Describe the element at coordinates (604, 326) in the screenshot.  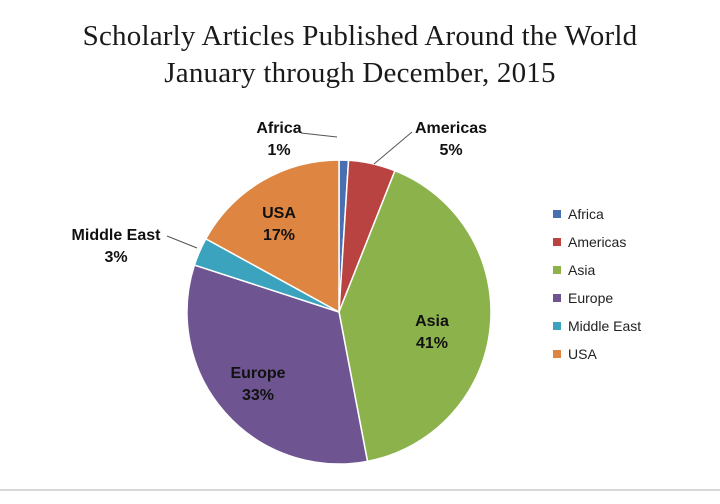
I see `legend-label-middle-east: Middle East` at that location.